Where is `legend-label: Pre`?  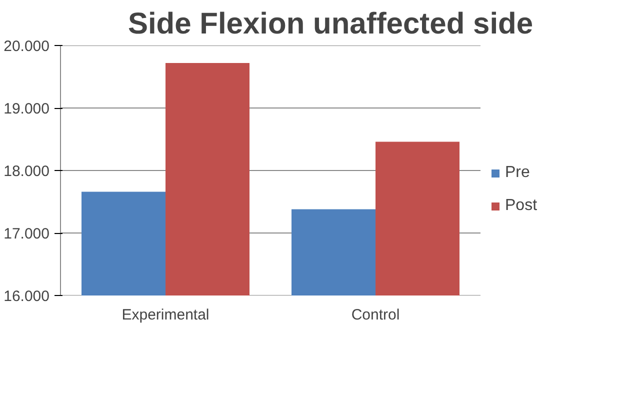
legend-label: Pre is located at coordinates (518, 173).